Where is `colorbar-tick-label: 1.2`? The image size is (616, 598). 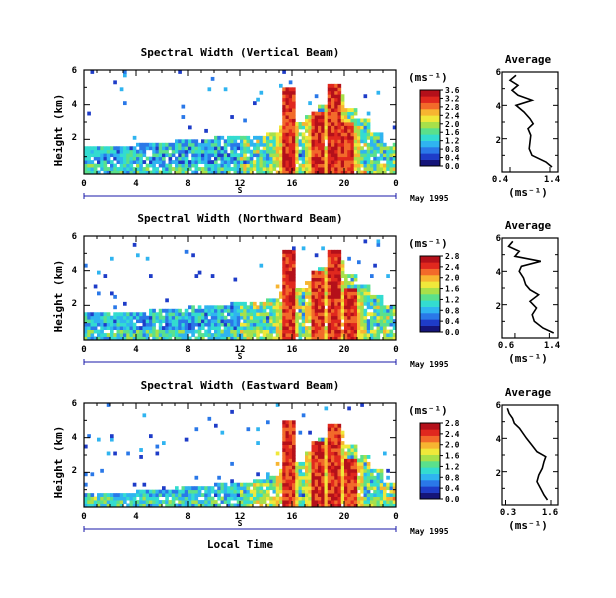 colorbar-tick-label: 1.2 is located at coordinates (452, 141).